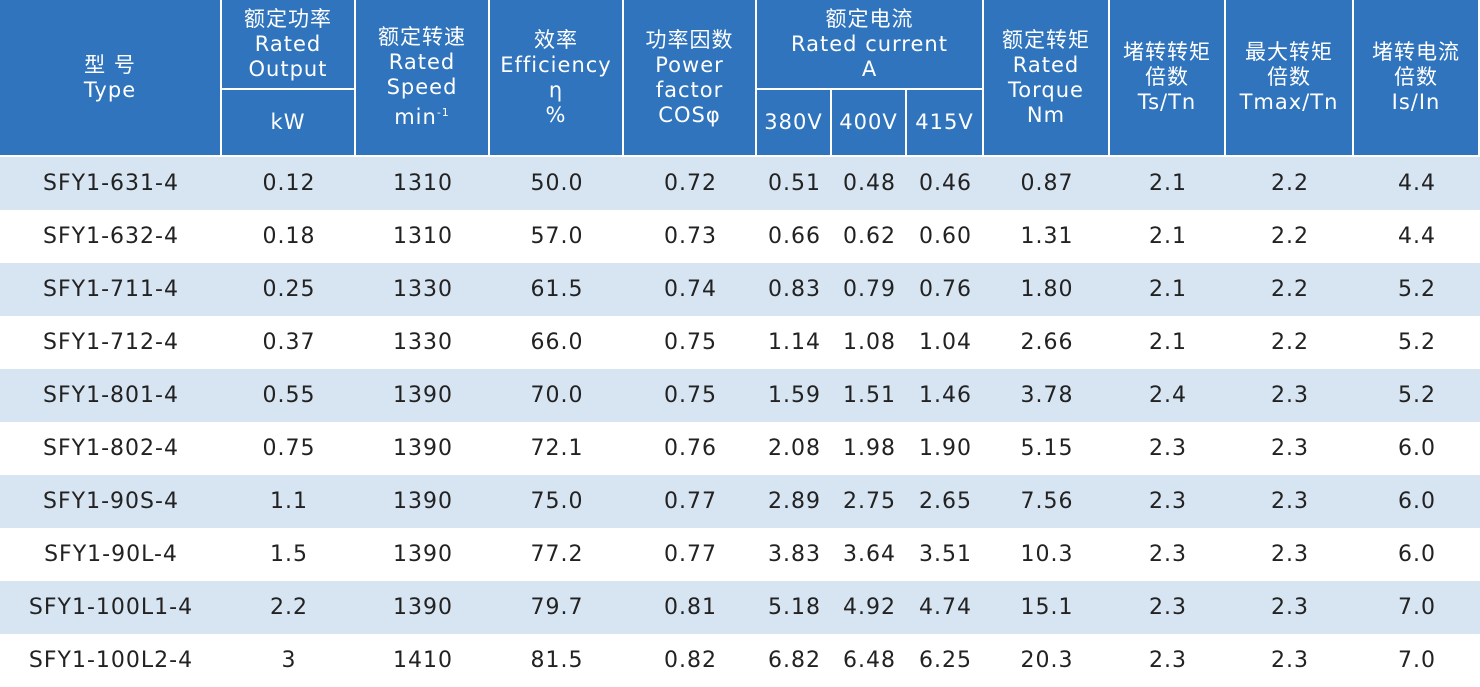  Describe the element at coordinates (690, 183) in the screenshot. I see `cell-text: 0.72` at that location.